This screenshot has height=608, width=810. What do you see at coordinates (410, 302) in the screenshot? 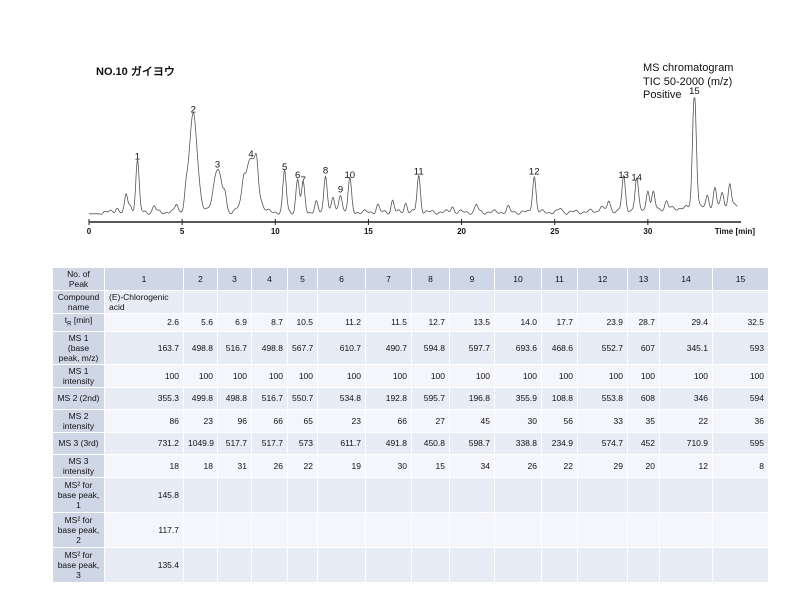
I see `table-row: Compound name (E)-Chlorogenic acid` at bounding box center [410, 302].